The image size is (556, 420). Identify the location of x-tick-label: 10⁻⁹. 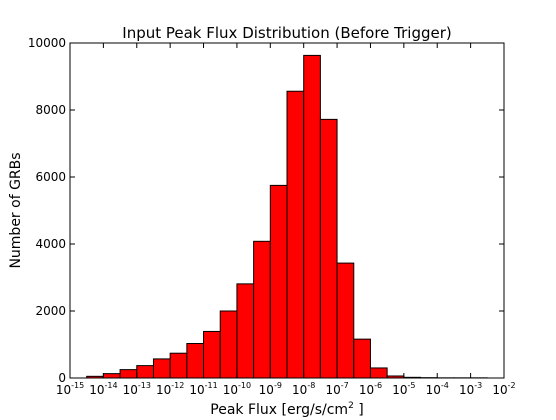
(270, 389).